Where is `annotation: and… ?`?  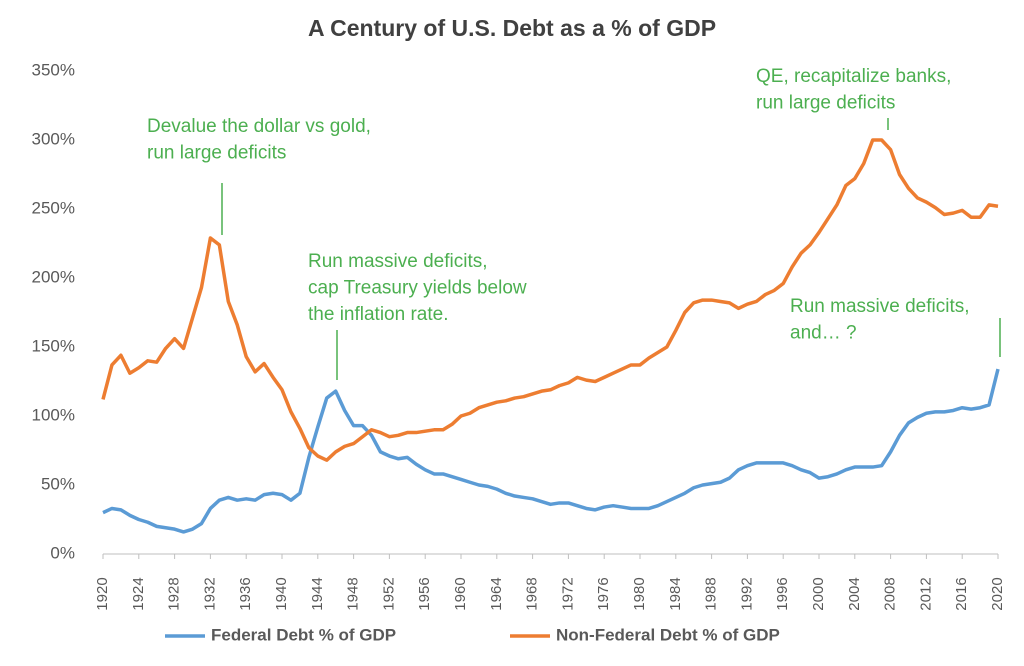
annotation: and… ? is located at coordinates (823, 333).